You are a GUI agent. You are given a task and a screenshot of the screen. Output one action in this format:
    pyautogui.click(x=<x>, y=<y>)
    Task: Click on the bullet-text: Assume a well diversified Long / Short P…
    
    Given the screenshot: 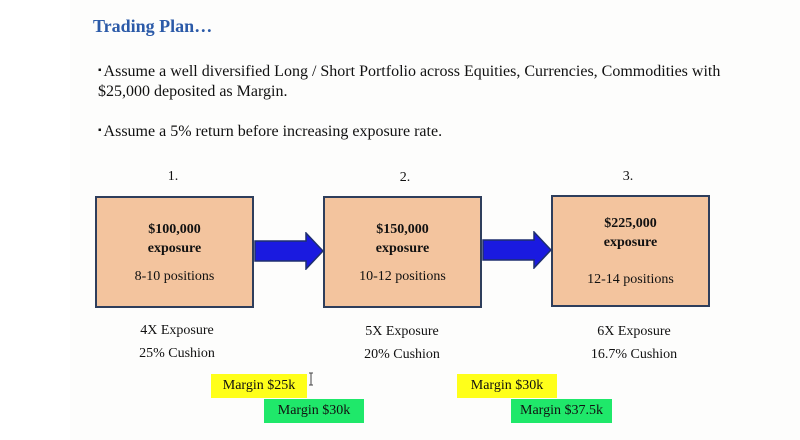 What is the action you would take?
    pyautogui.click(x=409, y=81)
    